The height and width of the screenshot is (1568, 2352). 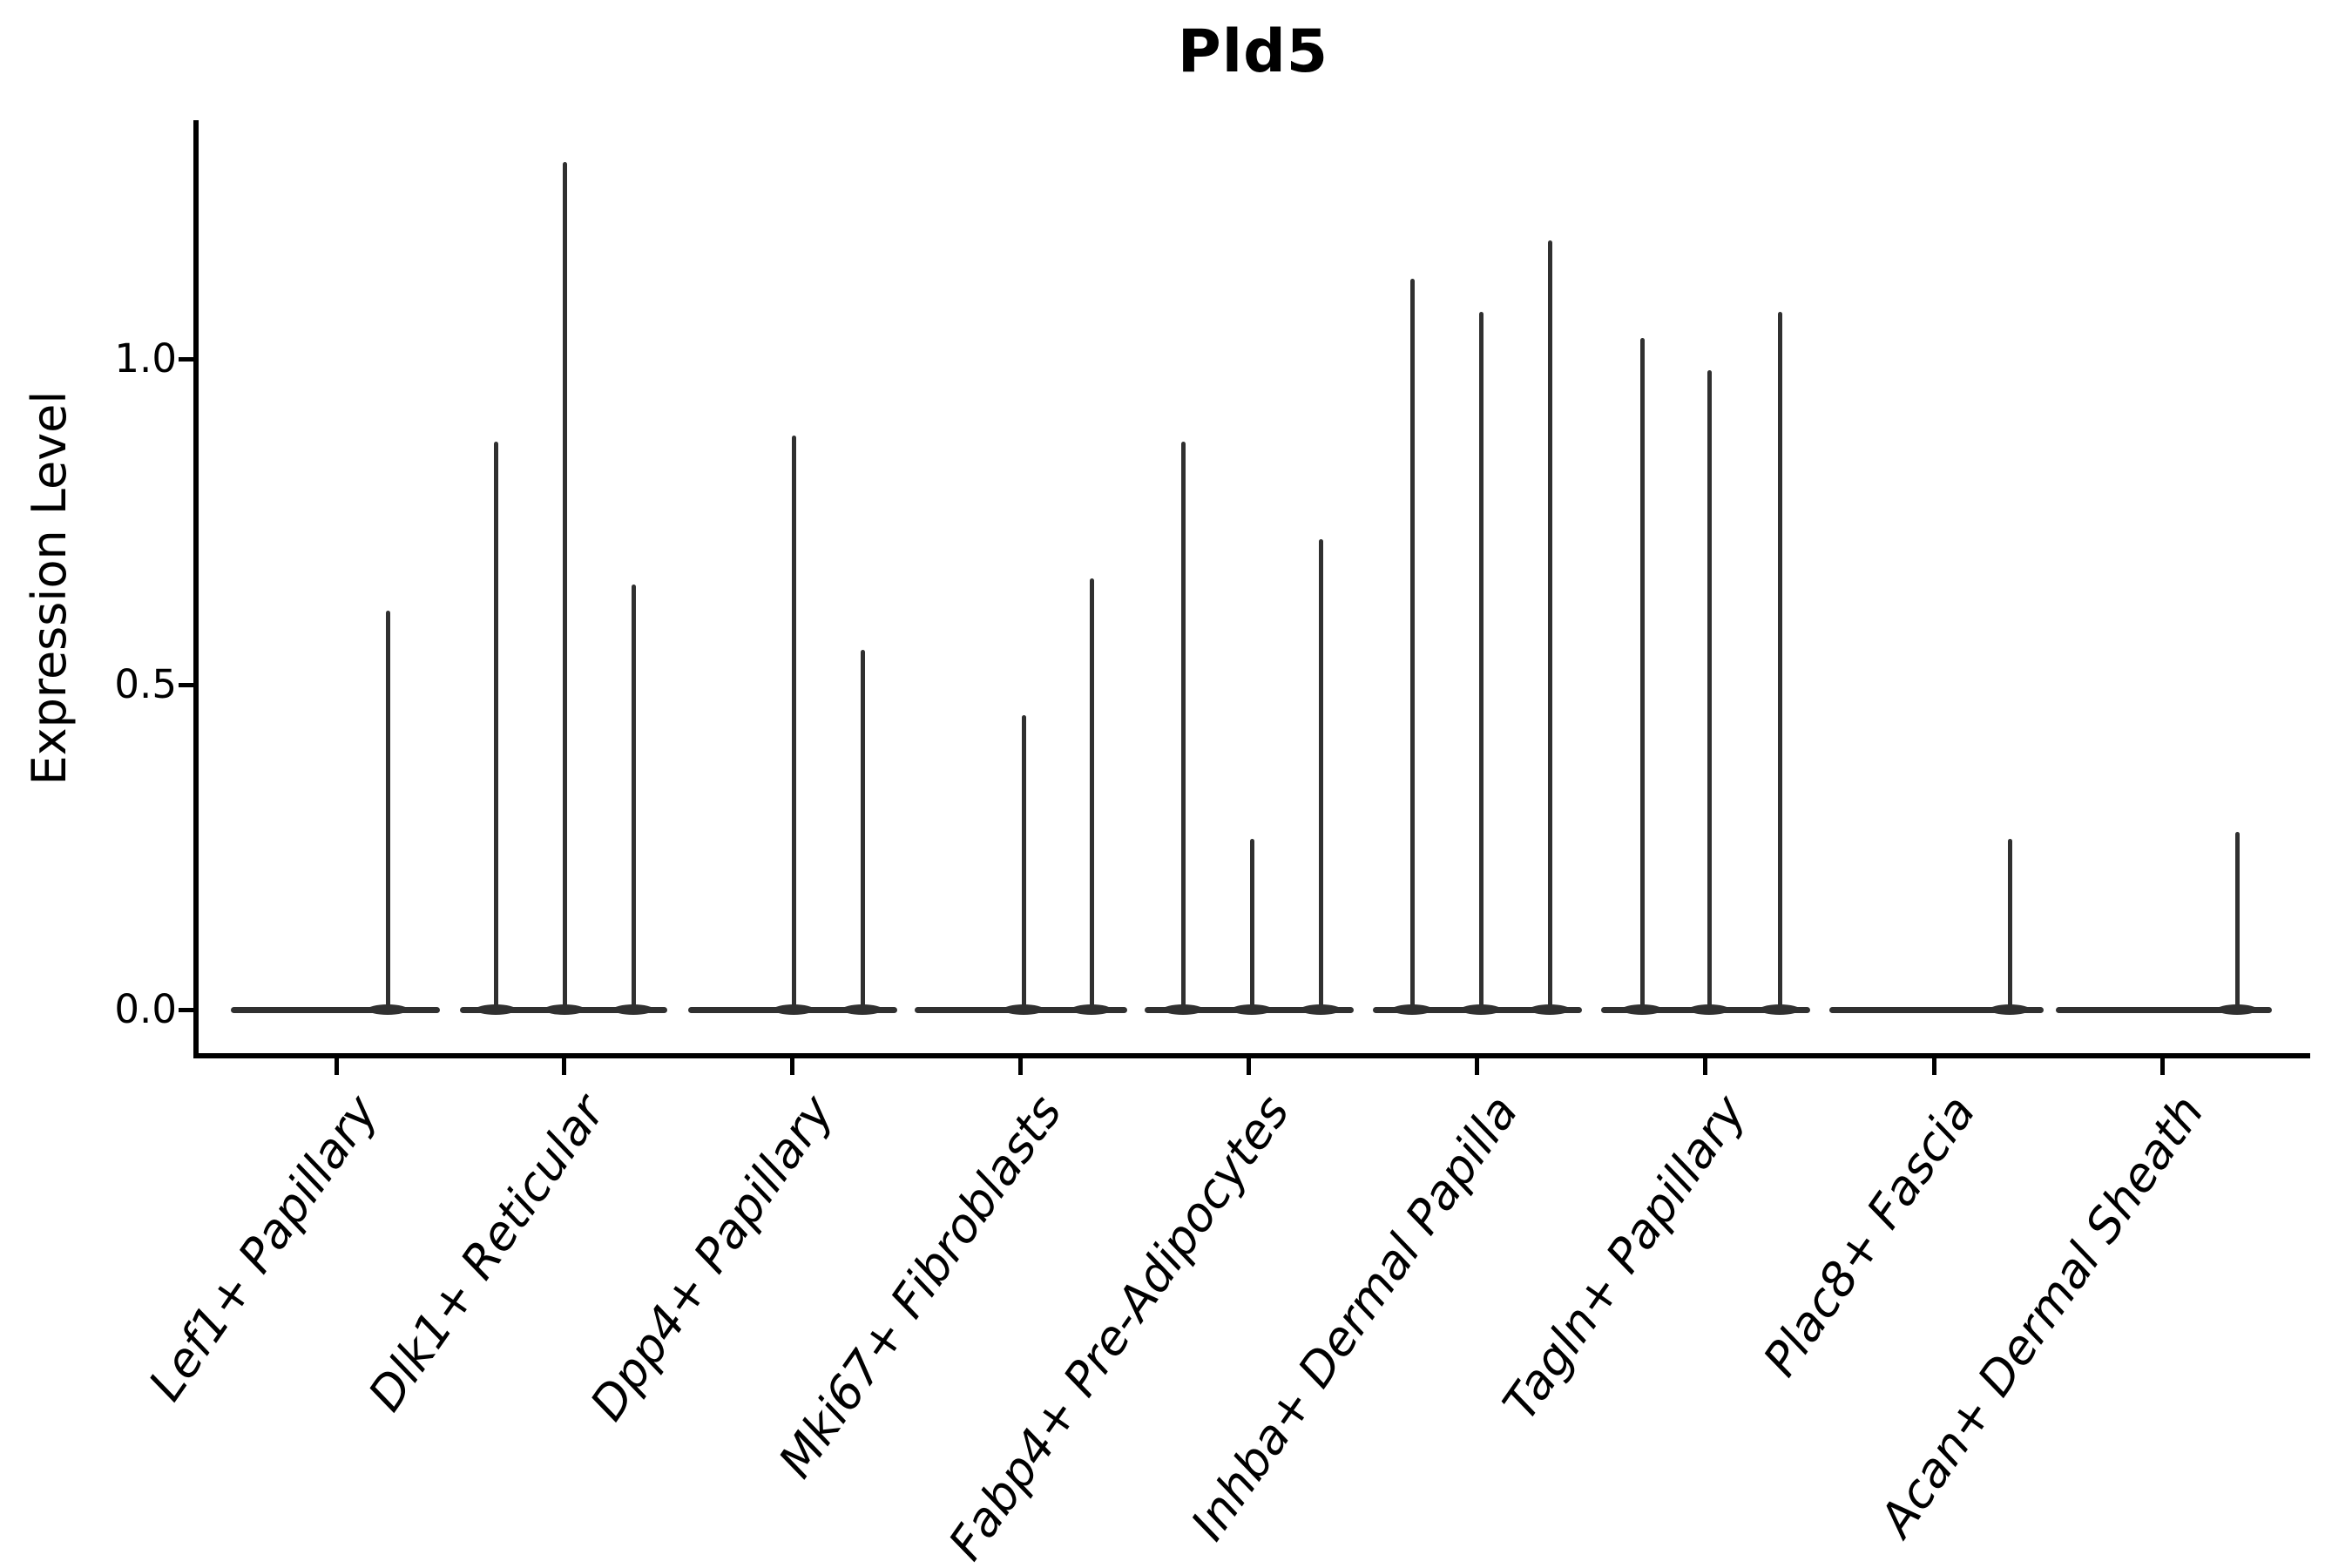 What do you see at coordinates (145, 683) in the screenshot?
I see `y-tick-label: 0.5` at bounding box center [145, 683].